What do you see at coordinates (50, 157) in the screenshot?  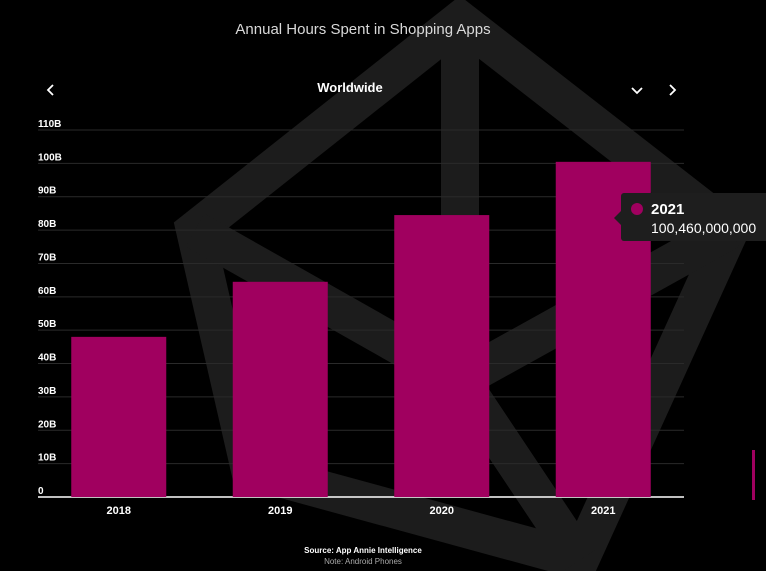 I see `y-tick-label: 100B` at bounding box center [50, 157].